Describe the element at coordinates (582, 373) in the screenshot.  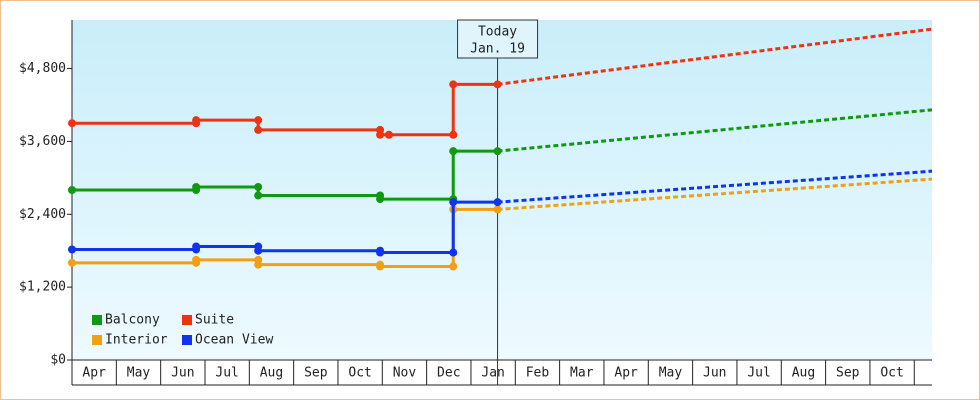
I see `x-tick-label: Mar` at that location.